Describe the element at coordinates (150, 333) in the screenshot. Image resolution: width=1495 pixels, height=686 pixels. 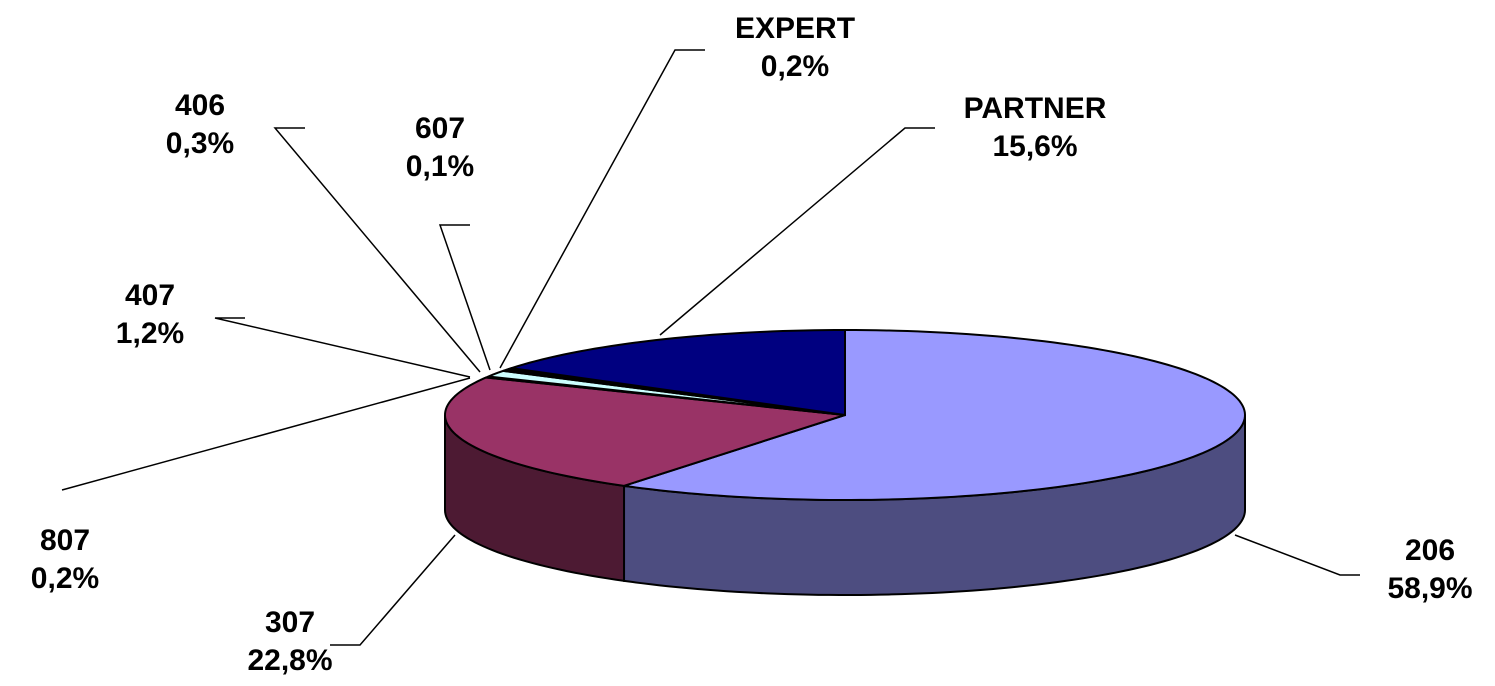
I see `slice-value-label: 1,2%` at that location.